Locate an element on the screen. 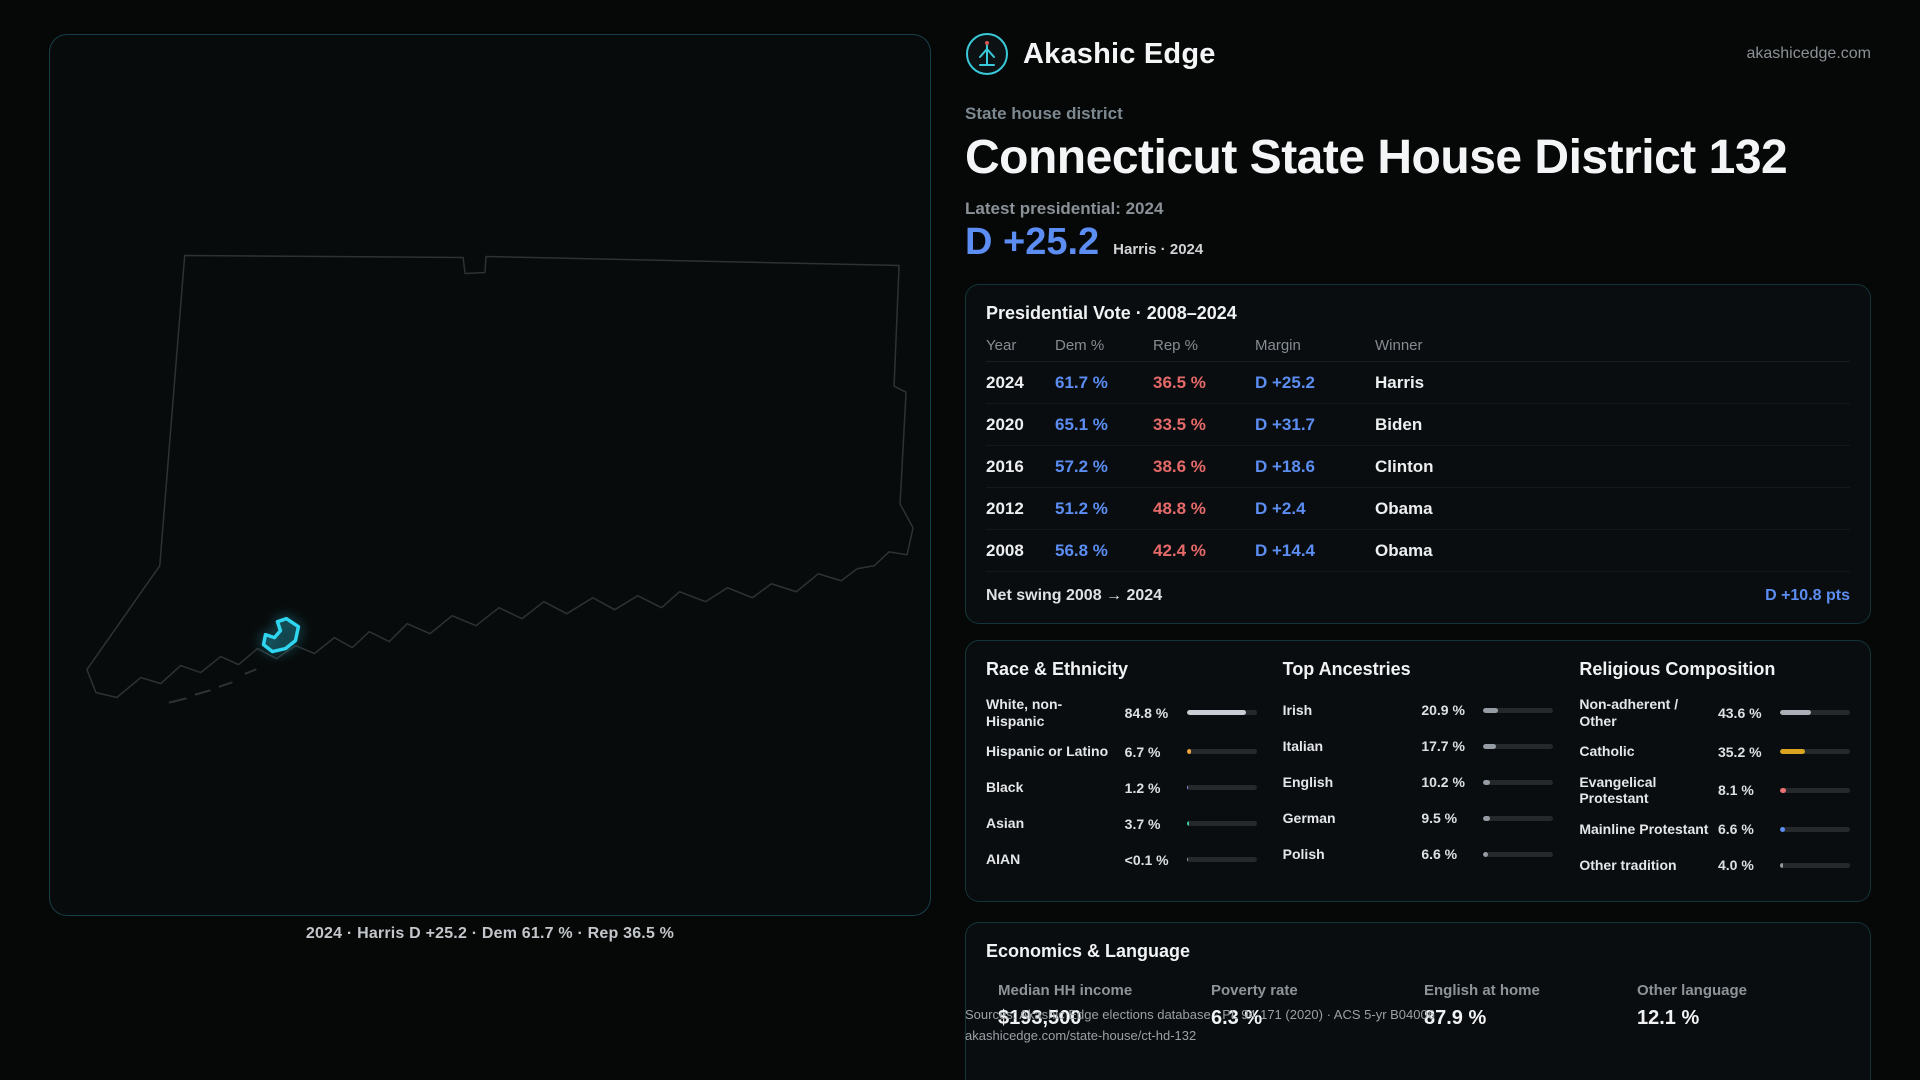  demo-value: 1.2 % is located at coordinates (1142, 787).